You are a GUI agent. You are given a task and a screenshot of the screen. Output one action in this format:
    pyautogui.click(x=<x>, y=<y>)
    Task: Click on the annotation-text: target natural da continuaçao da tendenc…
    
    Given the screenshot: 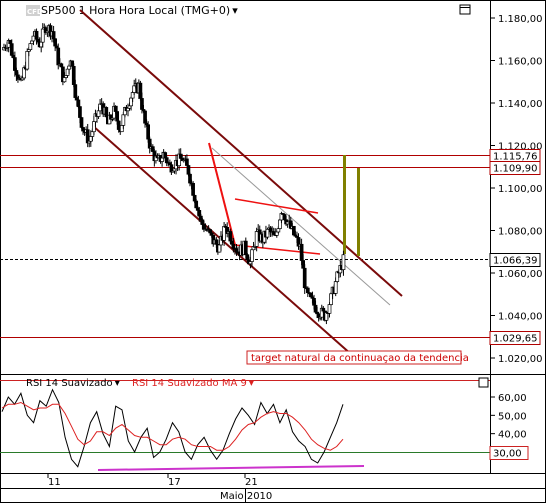 What is the action you would take?
    pyautogui.click(x=360, y=358)
    